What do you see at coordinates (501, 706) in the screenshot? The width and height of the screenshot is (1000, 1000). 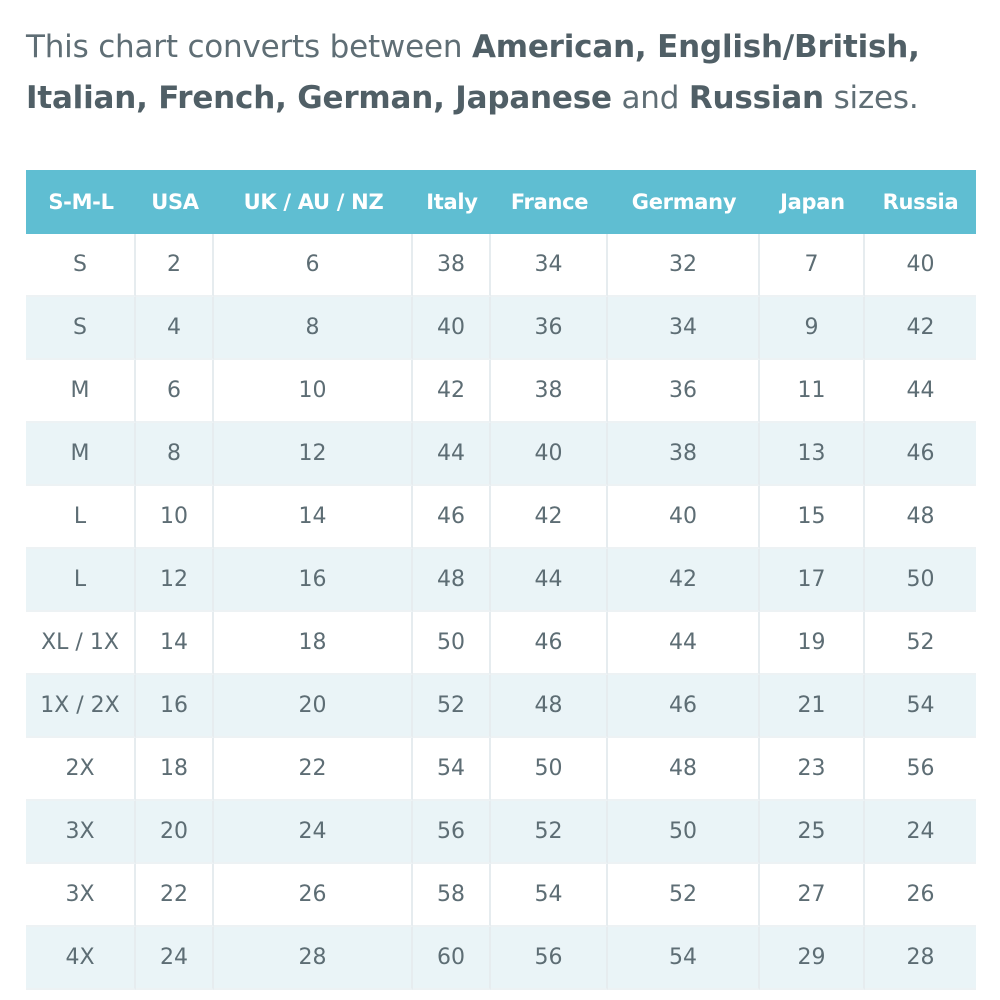 I see `table-row: 1X / 2X 16 20 52 48 46 21 54` at bounding box center [501, 706].